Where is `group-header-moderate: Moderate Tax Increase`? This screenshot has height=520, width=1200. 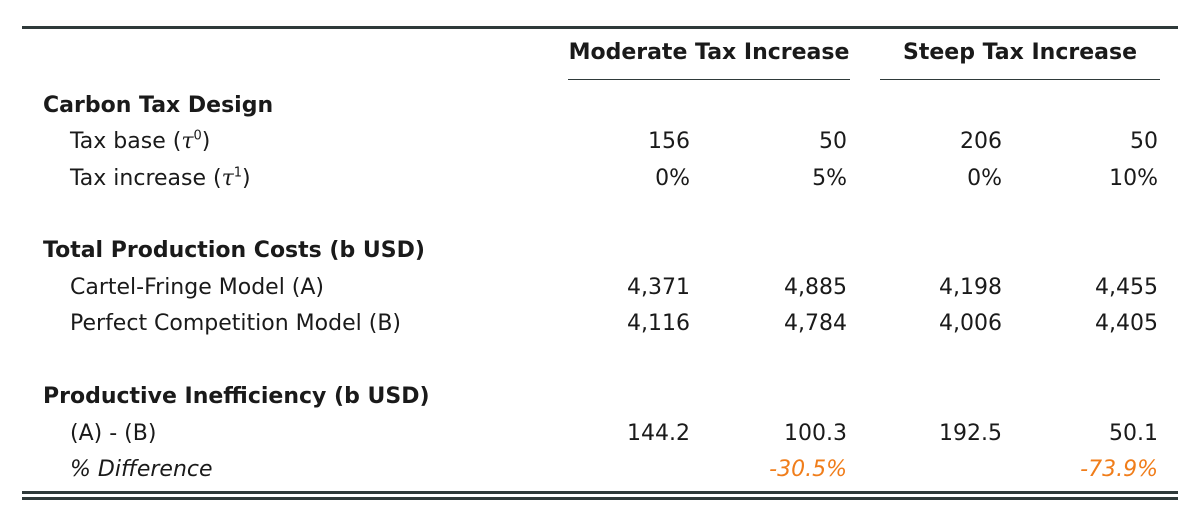
group-header-moderate: Moderate Tax Increase is located at coordinates (709, 52).